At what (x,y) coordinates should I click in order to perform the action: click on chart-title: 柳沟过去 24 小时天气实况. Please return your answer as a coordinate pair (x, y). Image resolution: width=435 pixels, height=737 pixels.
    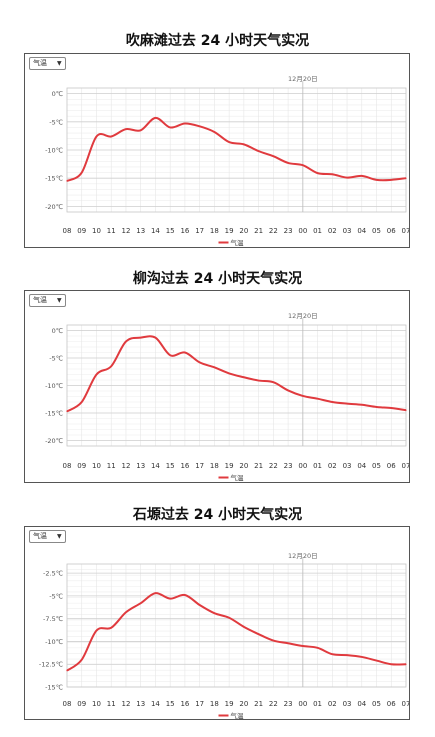
    Looking at the image, I should click on (217, 279).